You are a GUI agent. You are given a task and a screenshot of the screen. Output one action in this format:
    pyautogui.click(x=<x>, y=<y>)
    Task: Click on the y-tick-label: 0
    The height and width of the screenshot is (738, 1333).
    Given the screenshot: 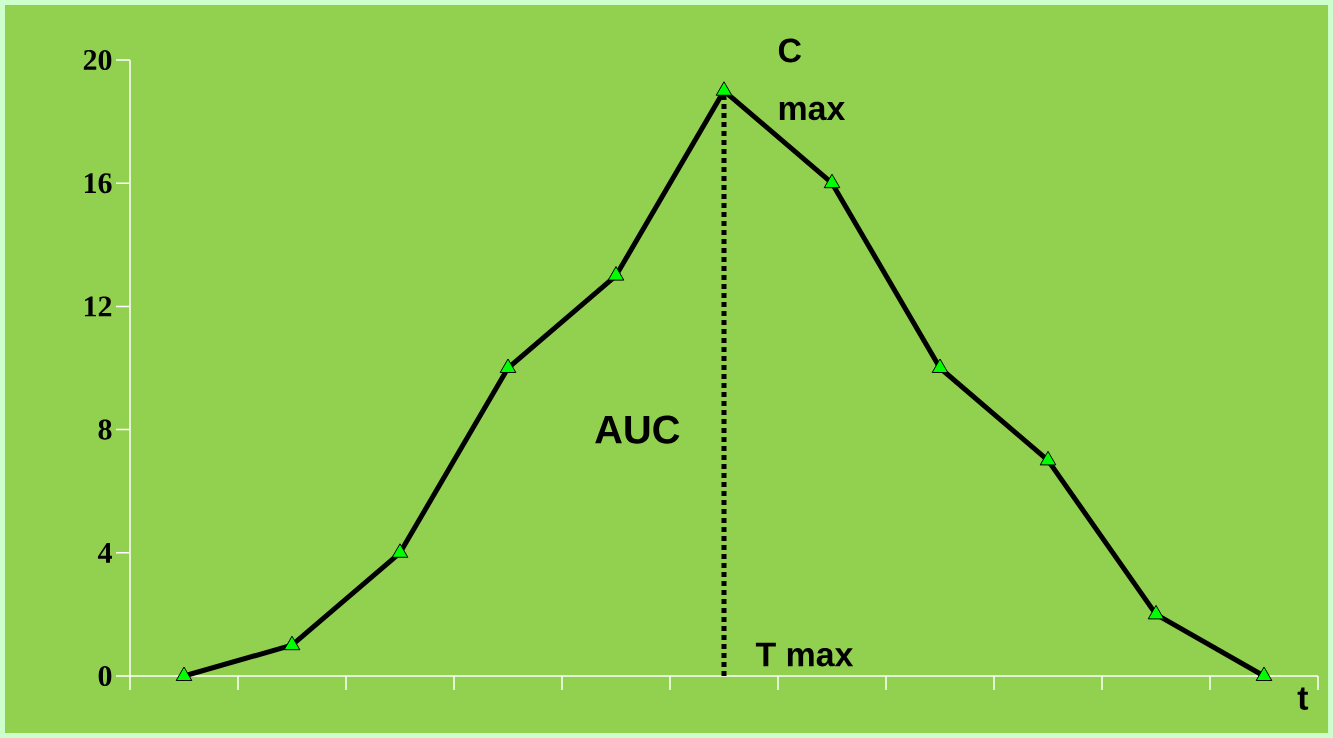 What is the action you would take?
    pyautogui.click(x=105, y=676)
    